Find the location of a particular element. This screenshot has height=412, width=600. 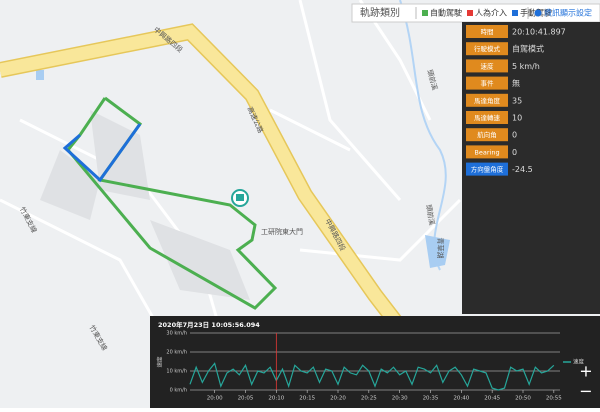

info-label: 馬達轉速 is located at coordinates (487, 117).